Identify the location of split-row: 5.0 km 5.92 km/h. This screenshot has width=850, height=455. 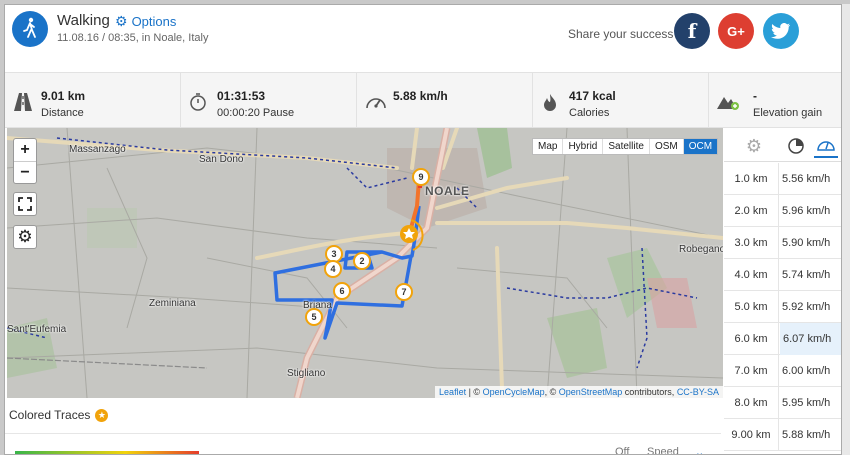
(782, 307).